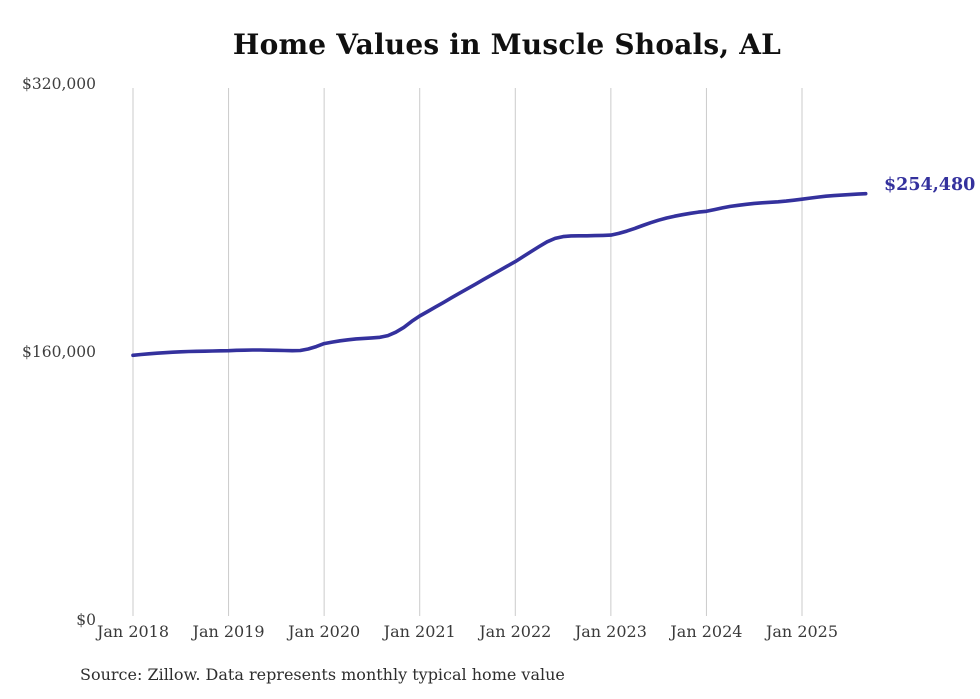  What do you see at coordinates (228, 631) in the screenshot?
I see `x-axis-tick-label: Jan 2019` at bounding box center [228, 631].